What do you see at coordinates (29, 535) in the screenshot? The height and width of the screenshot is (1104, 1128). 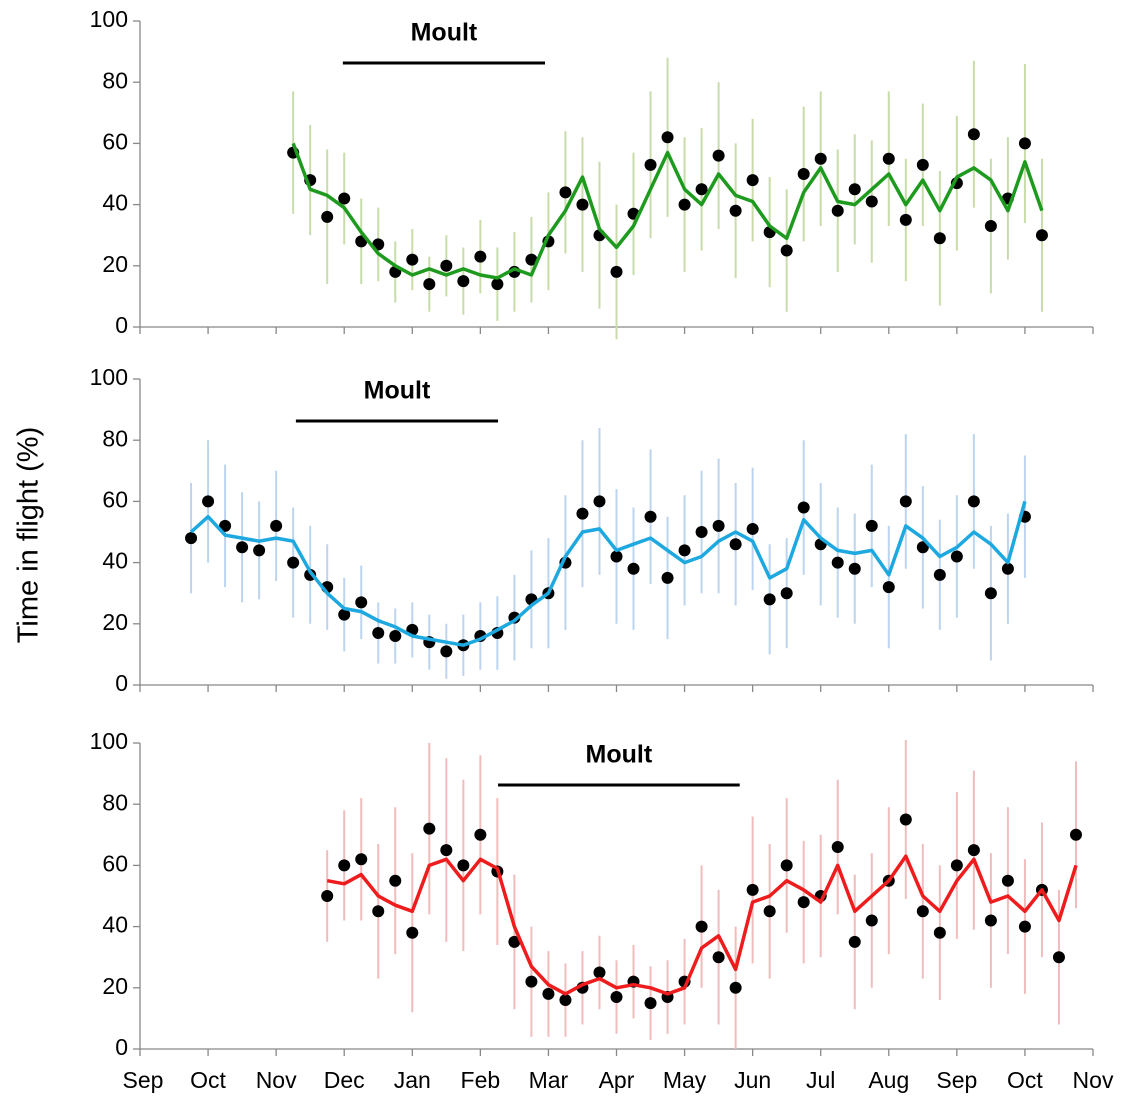 I see `y-axis-label: Time in flight (%)` at bounding box center [29, 535].